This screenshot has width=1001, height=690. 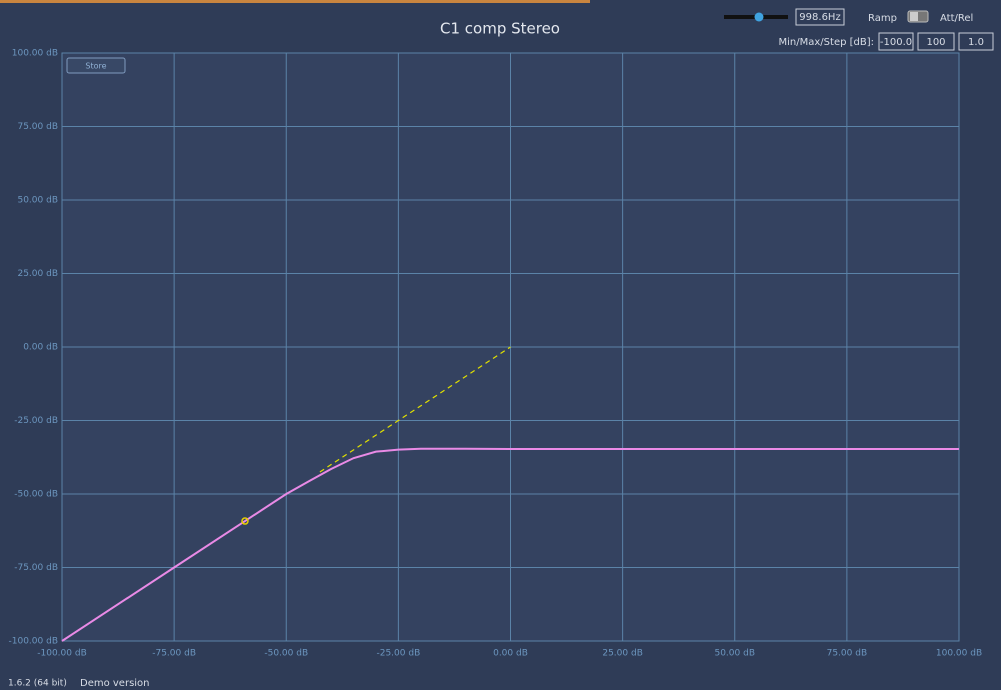 I want to click on y-tick-label: 75.00 dB, so click(x=37, y=127).